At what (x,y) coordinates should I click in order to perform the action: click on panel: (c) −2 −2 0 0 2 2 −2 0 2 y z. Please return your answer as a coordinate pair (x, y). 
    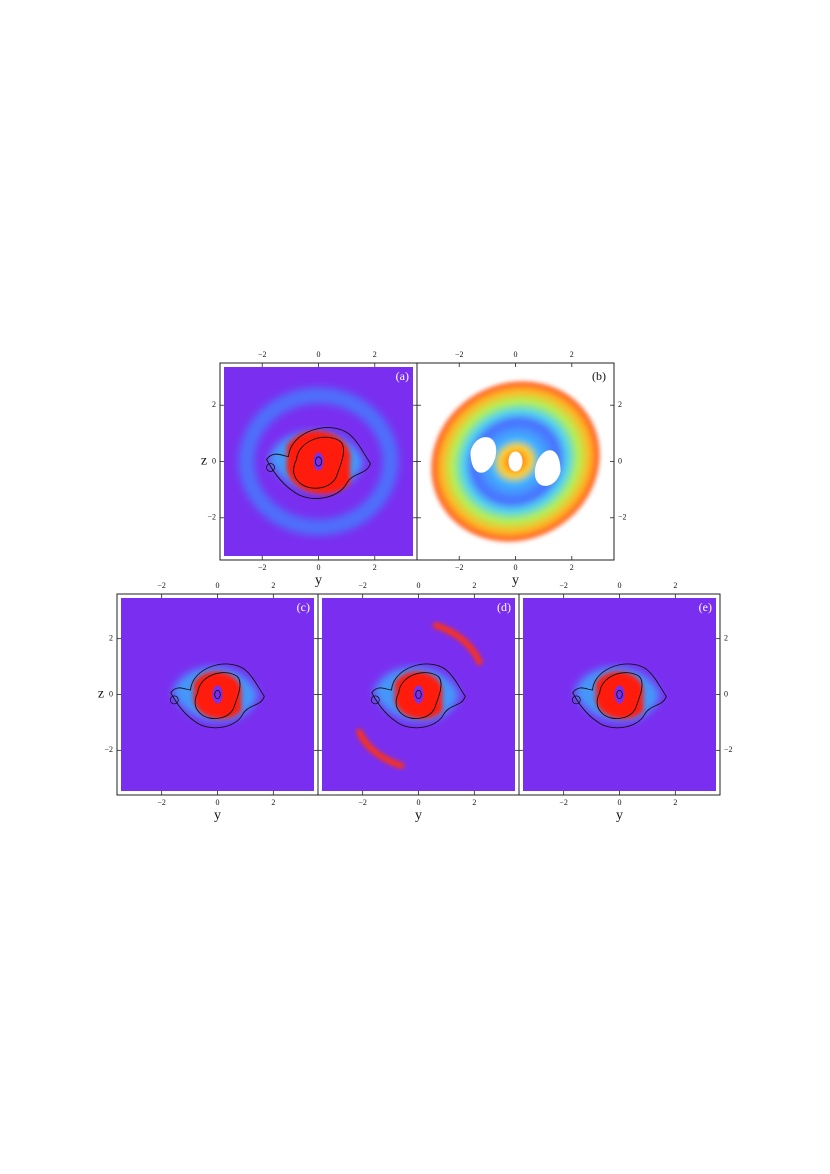
    Looking at the image, I should click on (208, 702).